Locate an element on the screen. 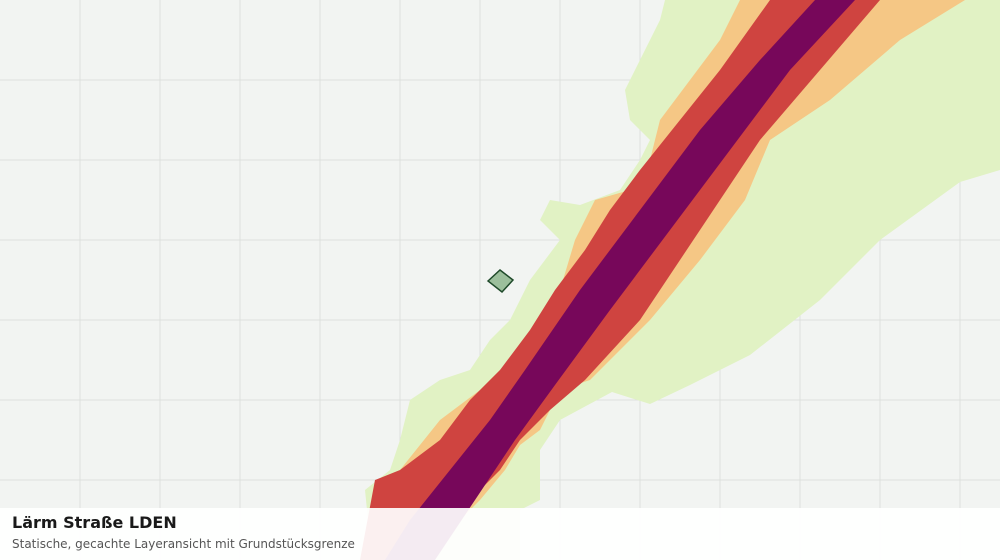 This screenshot has height=560, width=1000. map-title: Lärm Straße LDEN is located at coordinates (94, 522).